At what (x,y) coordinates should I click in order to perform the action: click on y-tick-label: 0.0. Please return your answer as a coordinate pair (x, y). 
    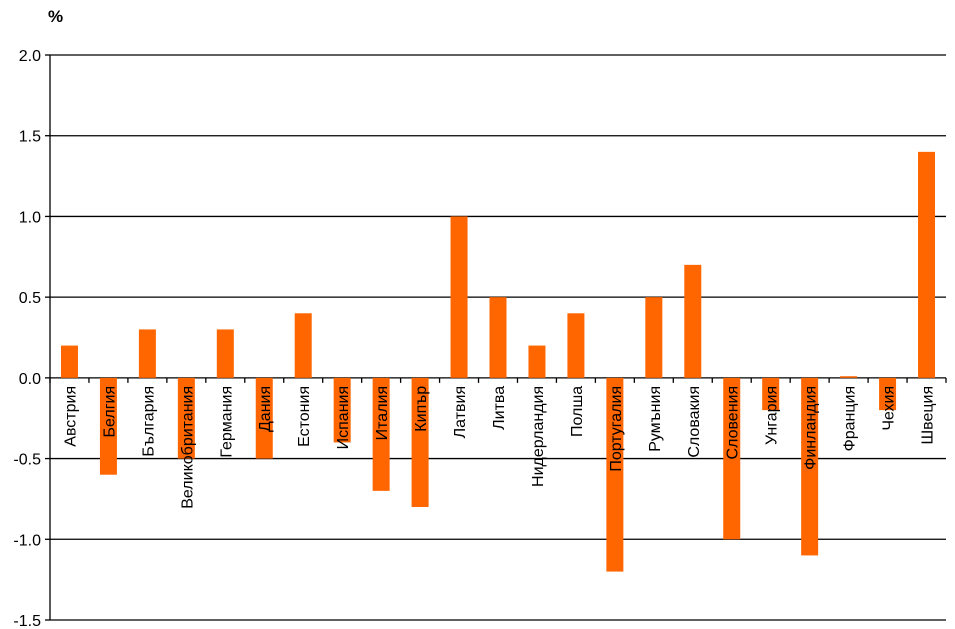
    Looking at the image, I should click on (30, 379).